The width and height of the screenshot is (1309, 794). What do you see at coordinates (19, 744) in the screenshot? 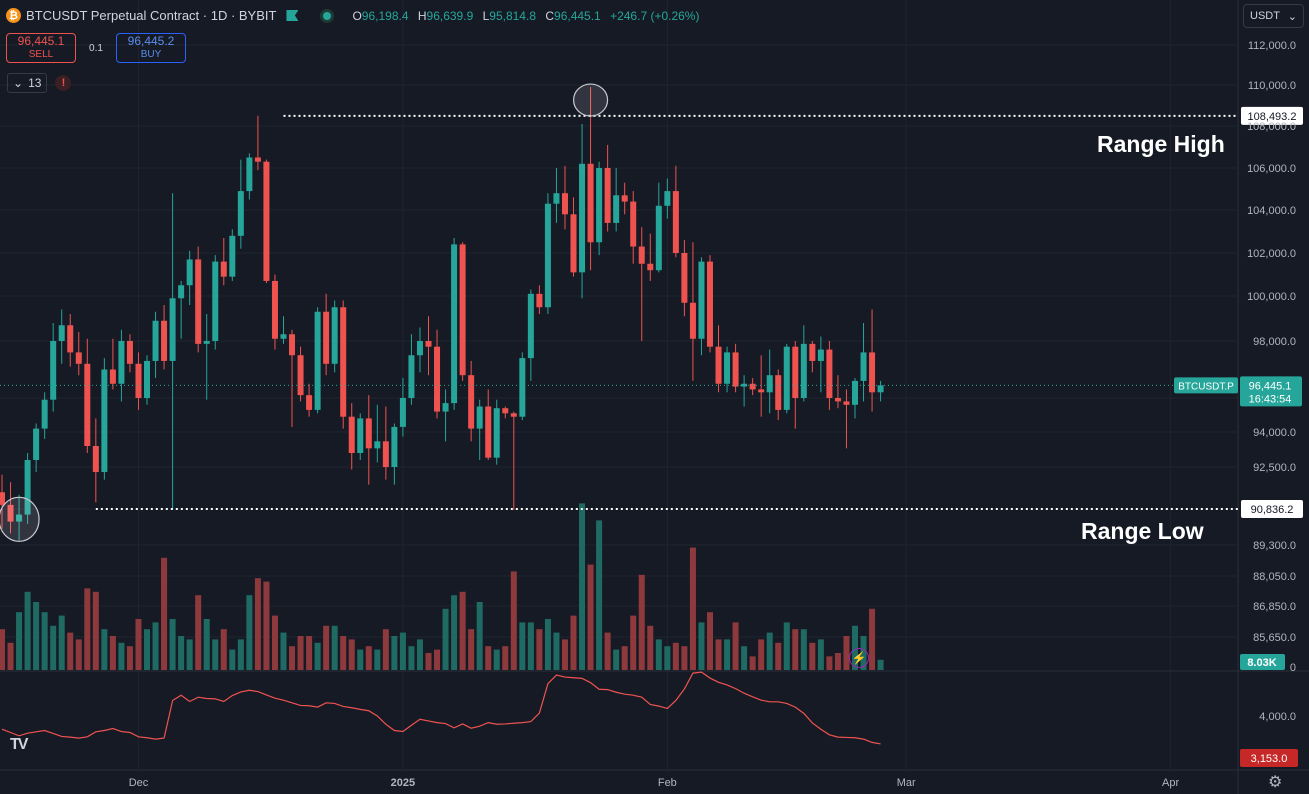
I see `tradingview-logo: TV` at bounding box center [19, 744].